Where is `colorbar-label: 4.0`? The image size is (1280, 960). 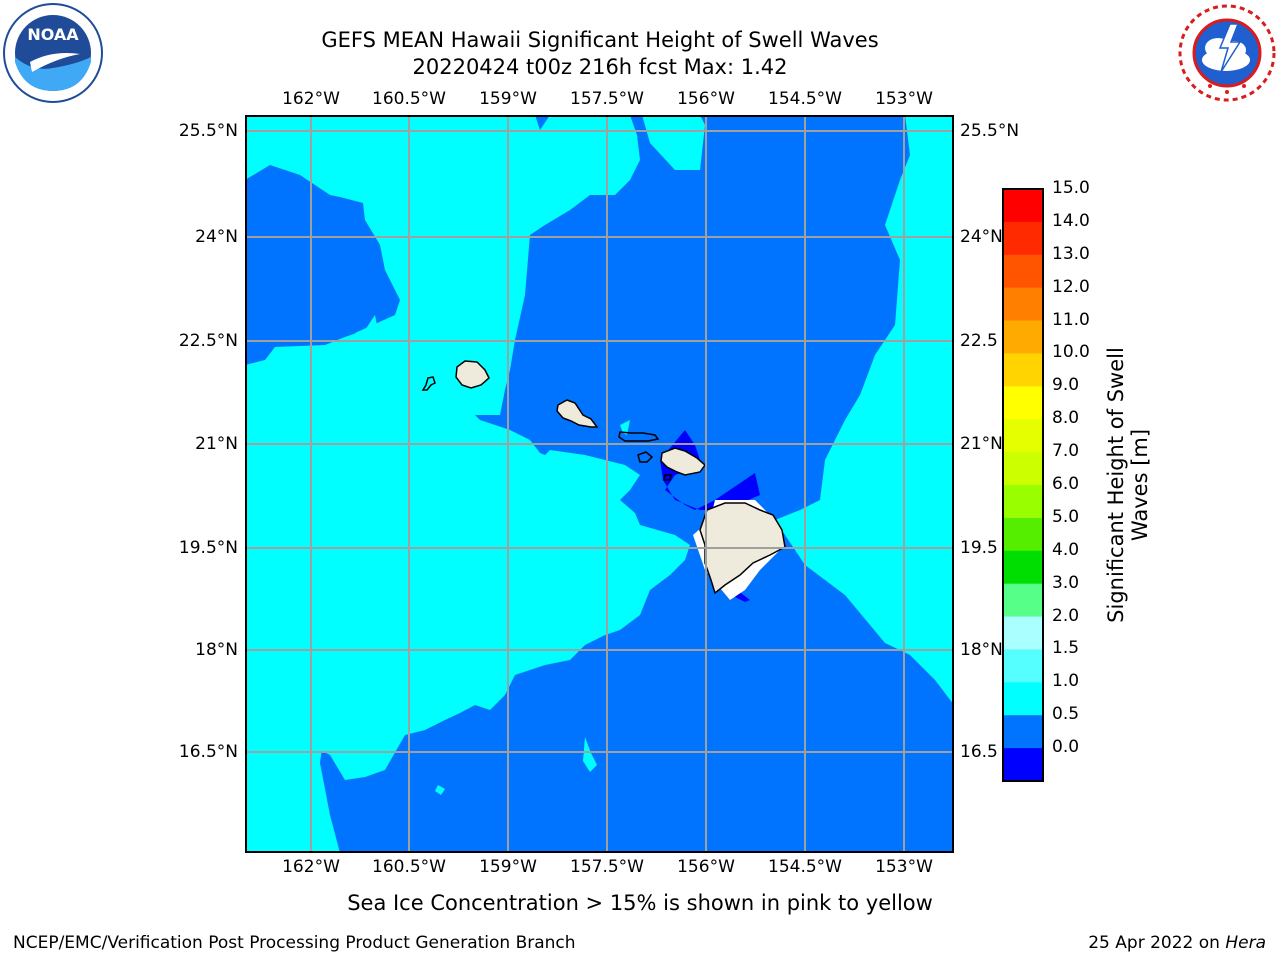 colorbar-label: 4.0 is located at coordinates (1066, 549).